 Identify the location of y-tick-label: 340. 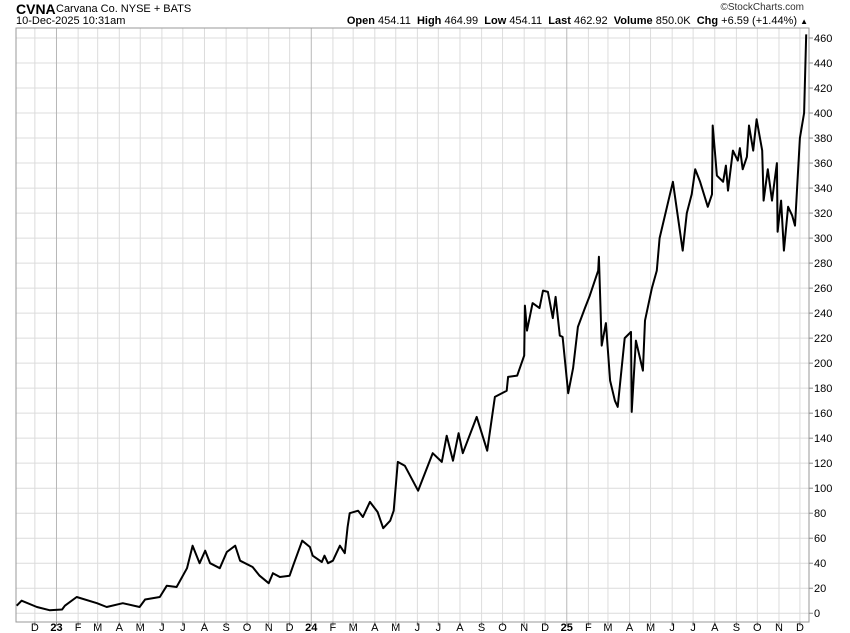
(823, 189).